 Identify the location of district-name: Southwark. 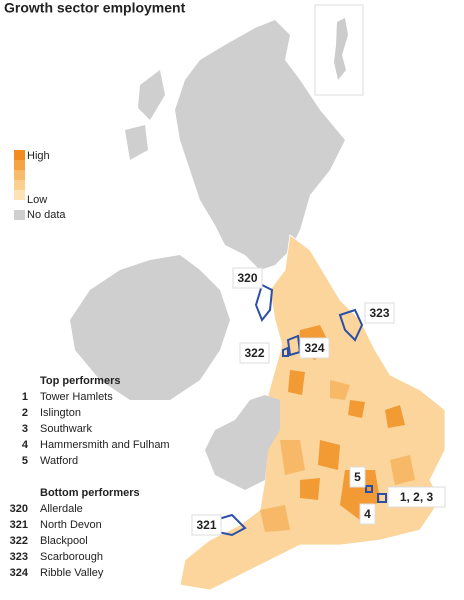
(66, 429).